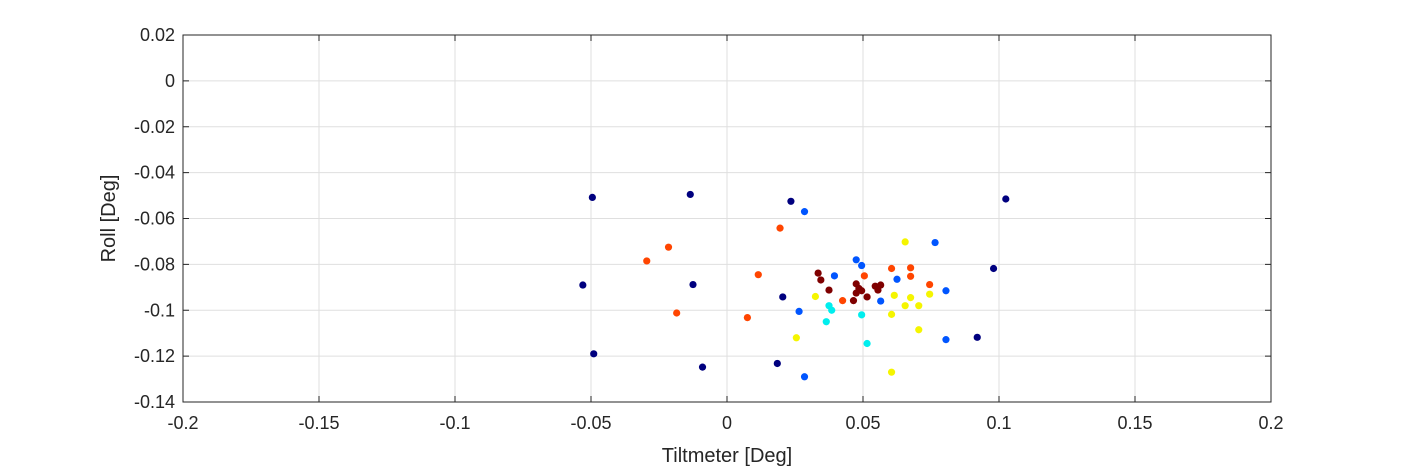 This screenshot has width=1406, height=469. Describe the element at coordinates (170, 81) in the screenshot. I see `y-tick-label: 0` at that location.